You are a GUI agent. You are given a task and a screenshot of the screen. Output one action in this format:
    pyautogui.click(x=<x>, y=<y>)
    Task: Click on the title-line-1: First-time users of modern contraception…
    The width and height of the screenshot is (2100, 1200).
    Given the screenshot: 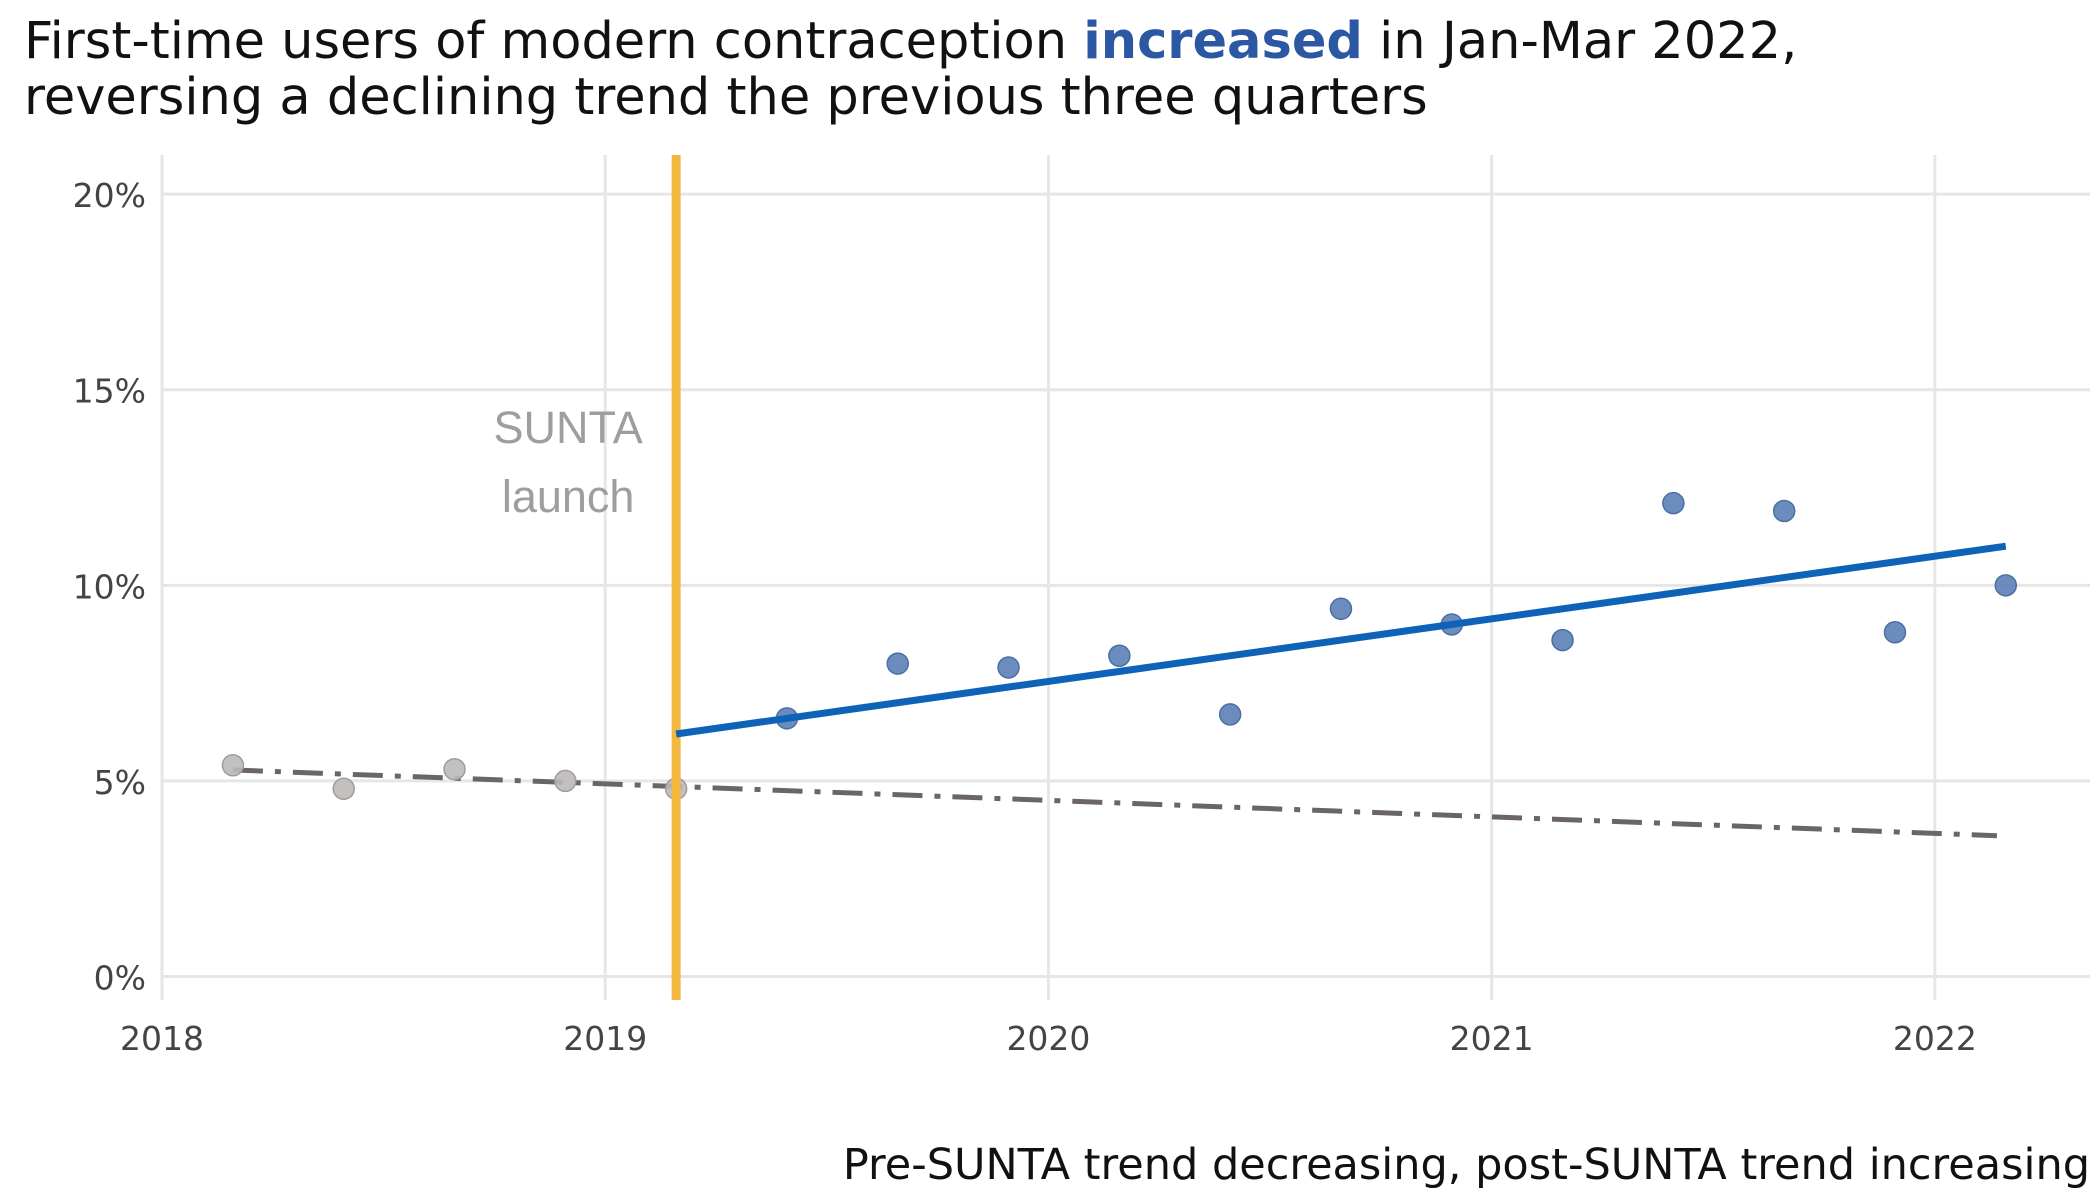 What is the action you would take?
    pyautogui.click(x=1054, y=42)
    